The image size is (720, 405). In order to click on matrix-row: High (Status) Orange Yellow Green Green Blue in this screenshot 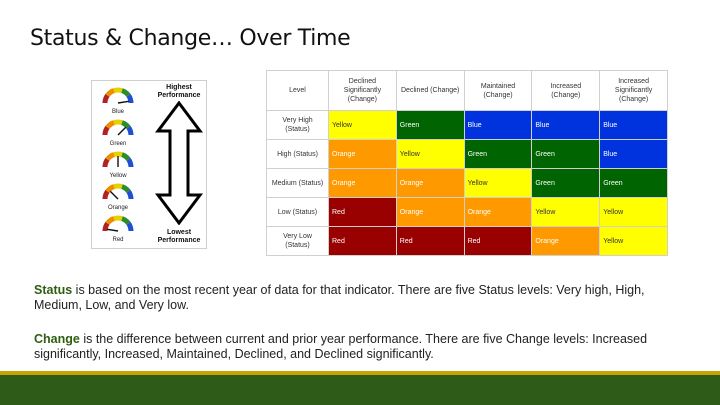, I will do `click(467, 154)`.